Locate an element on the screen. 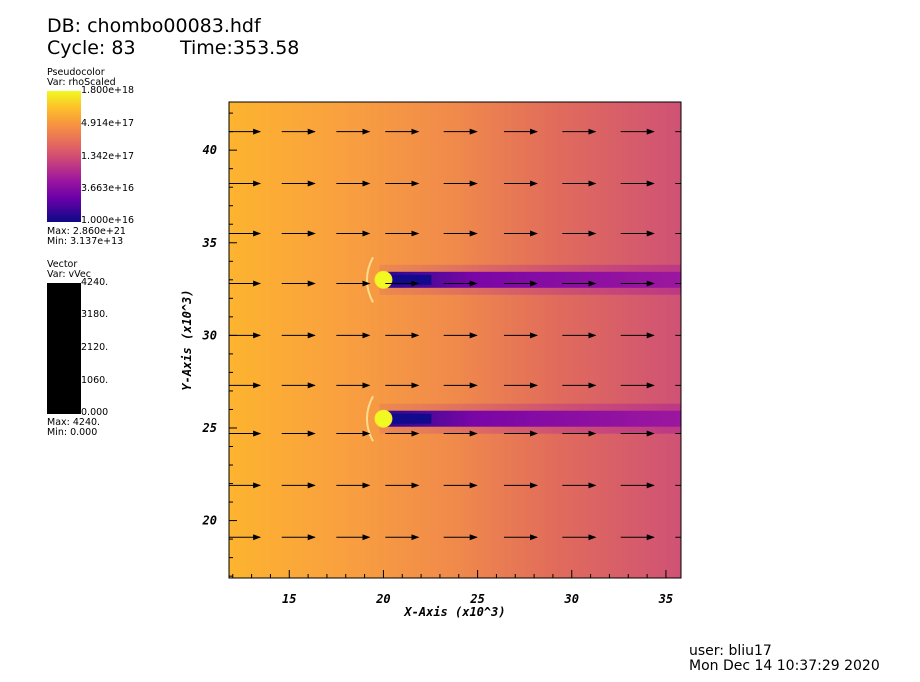  y-tick-label: 35 is located at coordinates (209, 243).